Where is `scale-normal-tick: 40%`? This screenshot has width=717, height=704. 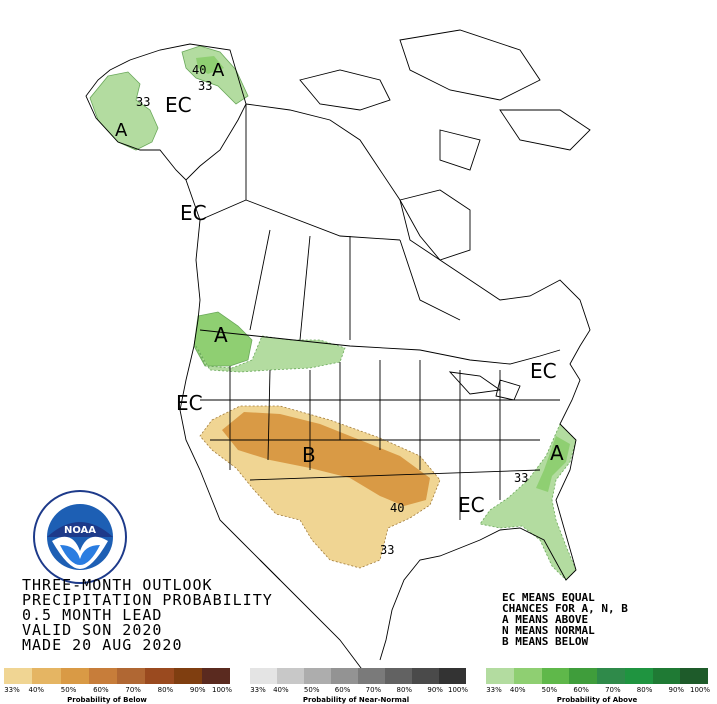
scale-normal-tick: 40% is located at coordinates (281, 690).